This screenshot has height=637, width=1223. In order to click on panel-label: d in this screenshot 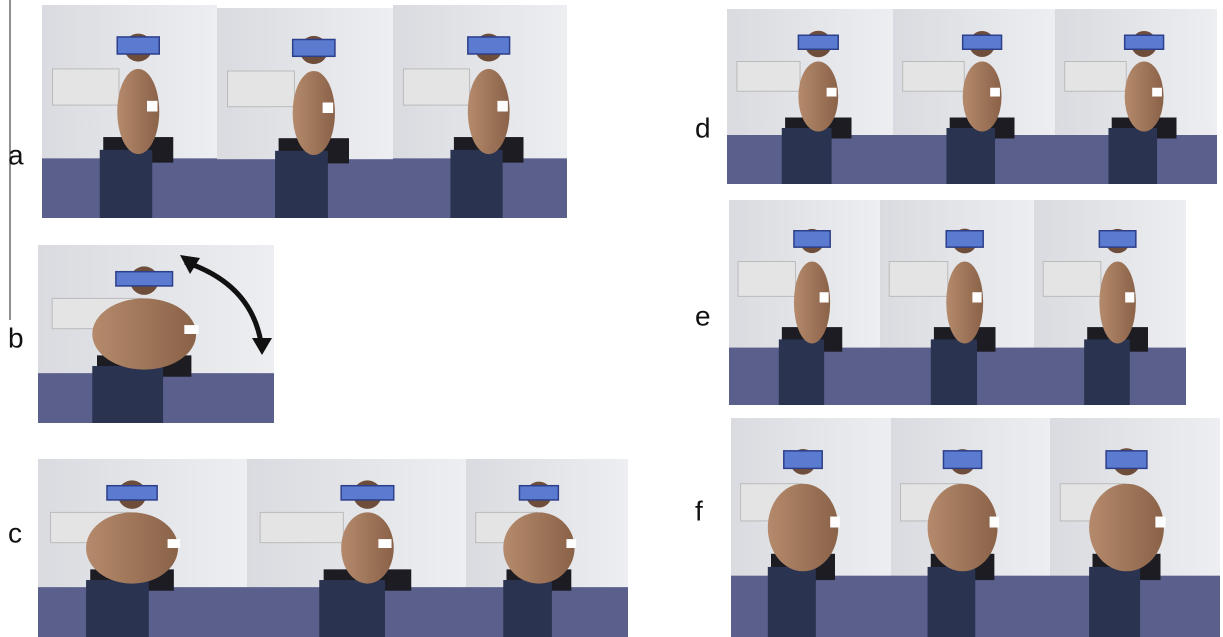, I will do `click(703, 127)`.